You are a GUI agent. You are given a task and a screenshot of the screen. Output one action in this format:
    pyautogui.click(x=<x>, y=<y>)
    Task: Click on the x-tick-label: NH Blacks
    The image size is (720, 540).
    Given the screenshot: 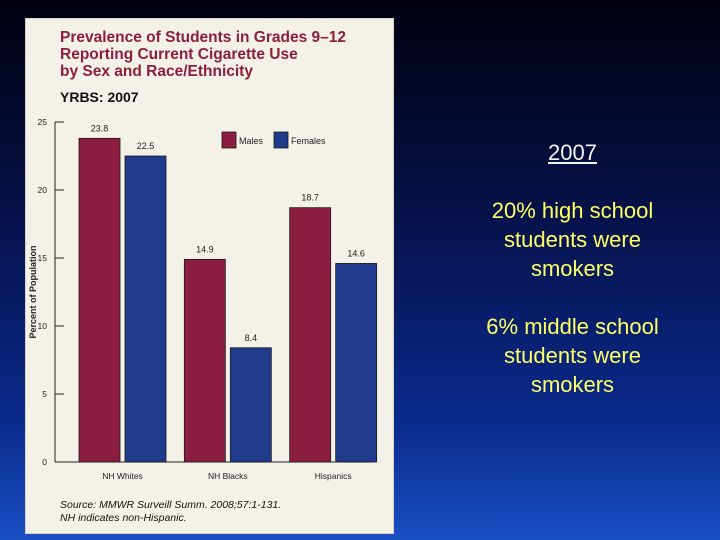 What is the action you would take?
    pyautogui.click(x=228, y=476)
    